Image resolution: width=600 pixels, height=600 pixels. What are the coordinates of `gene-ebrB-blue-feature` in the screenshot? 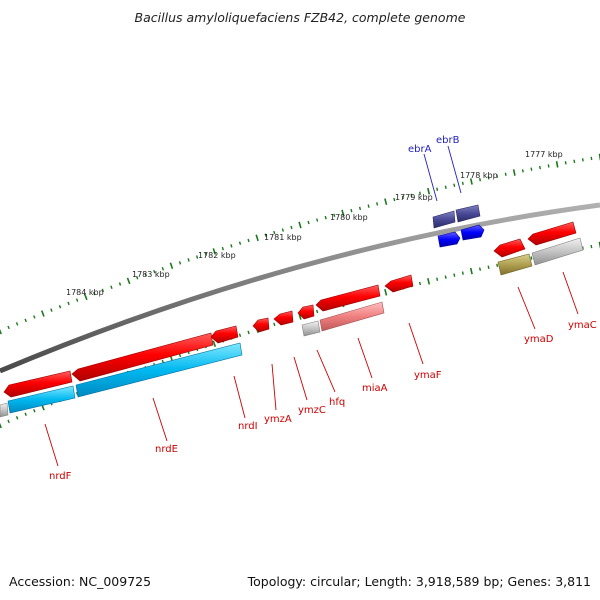 It's located at (472, 232).